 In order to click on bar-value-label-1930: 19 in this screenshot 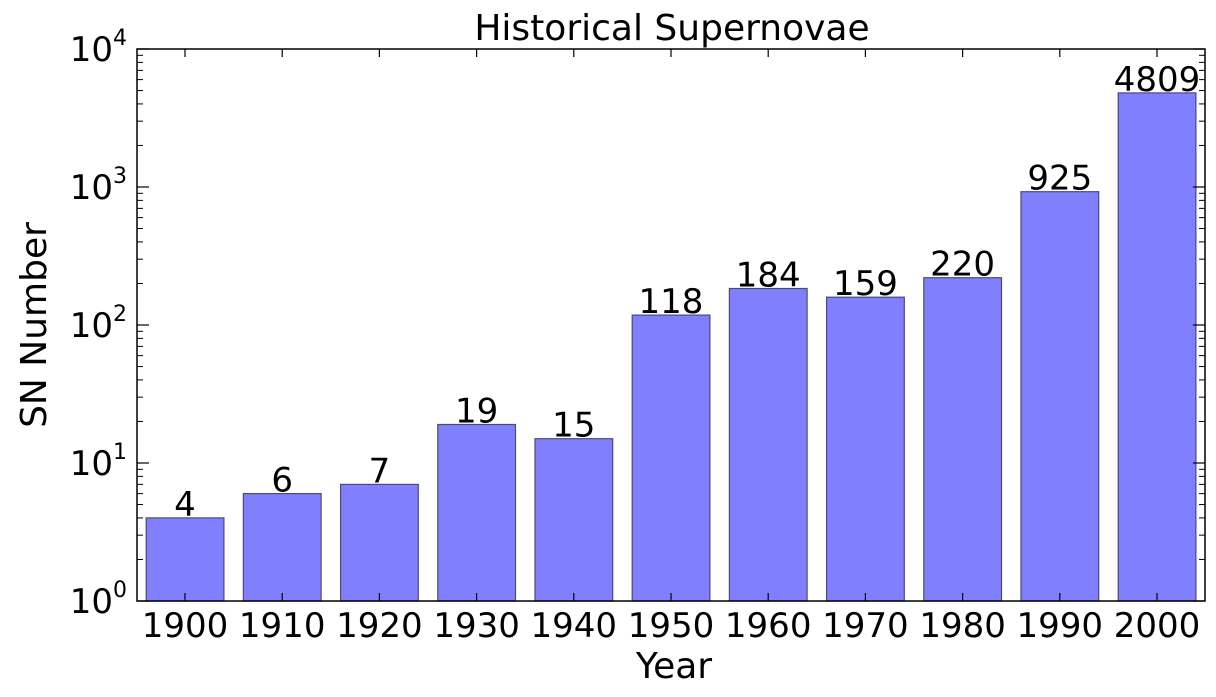, I will do `click(476, 412)`.